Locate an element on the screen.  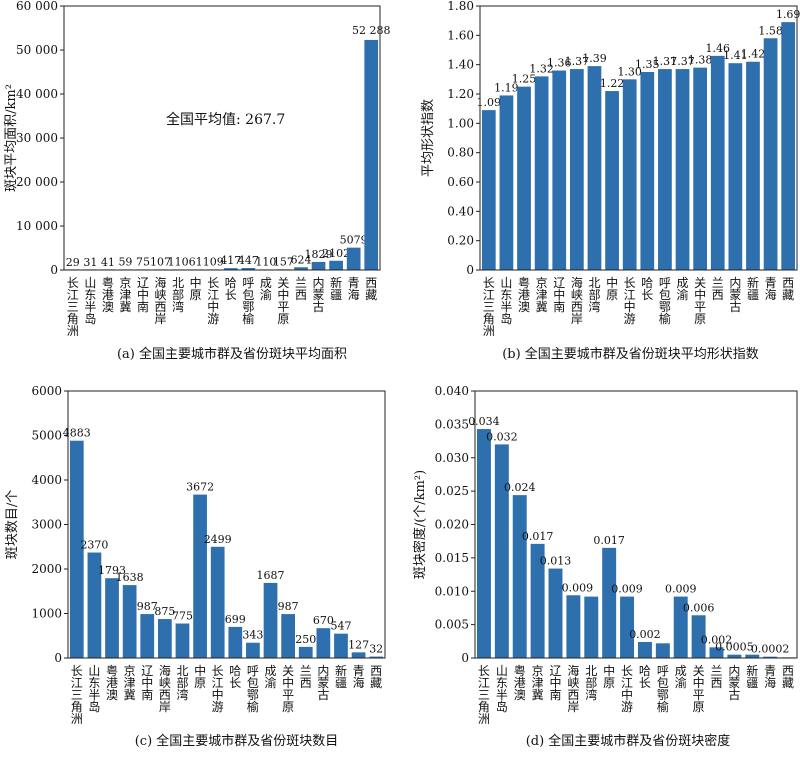
value-label: 1829 is located at coordinates (319, 254).